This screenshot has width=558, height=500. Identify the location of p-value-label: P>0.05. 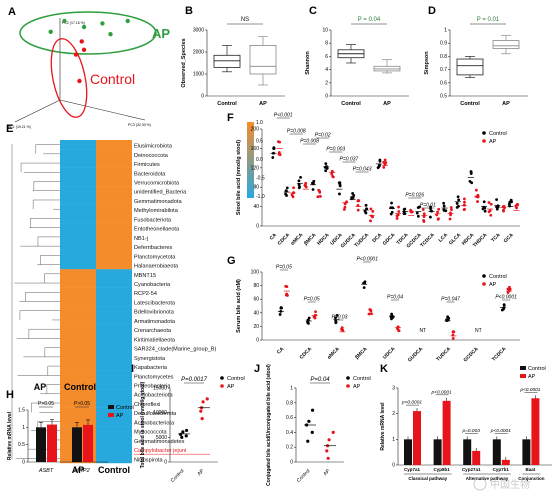
(82, 404).